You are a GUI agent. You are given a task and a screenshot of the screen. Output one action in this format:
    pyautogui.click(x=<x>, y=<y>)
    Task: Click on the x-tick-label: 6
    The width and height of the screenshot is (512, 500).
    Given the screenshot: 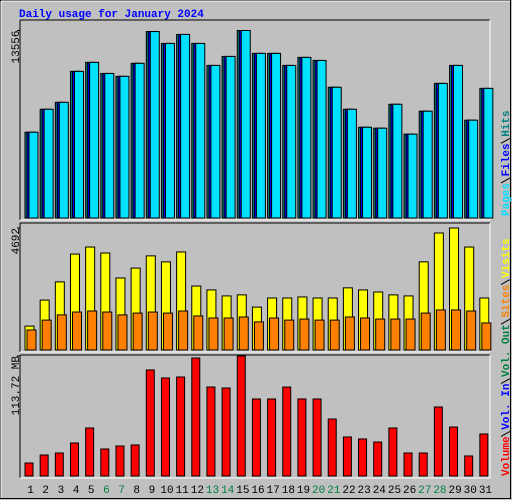 What is the action you would take?
    pyautogui.click(x=106, y=491)
    